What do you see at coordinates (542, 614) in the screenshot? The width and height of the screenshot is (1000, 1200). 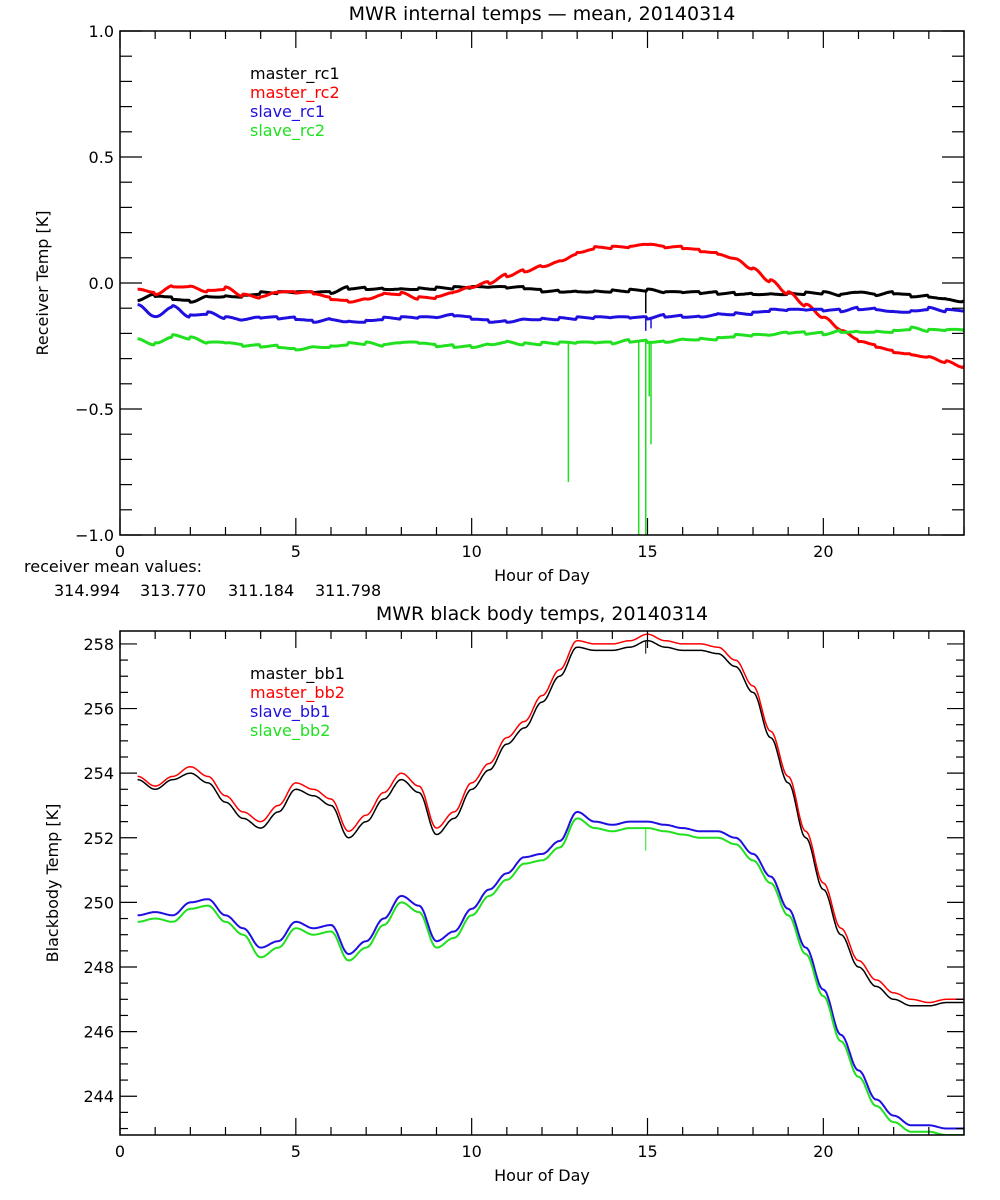 I see `plot-title-bottom: MWR black body temps, 20140314` at bounding box center [542, 614].